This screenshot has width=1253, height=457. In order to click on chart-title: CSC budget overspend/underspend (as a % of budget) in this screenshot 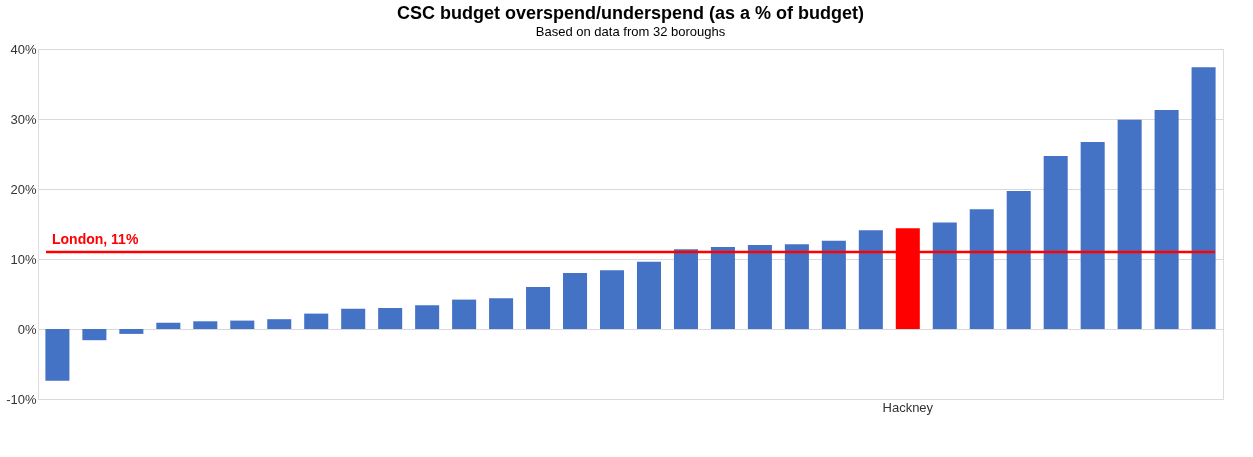, I will do `click(630, 13)`.